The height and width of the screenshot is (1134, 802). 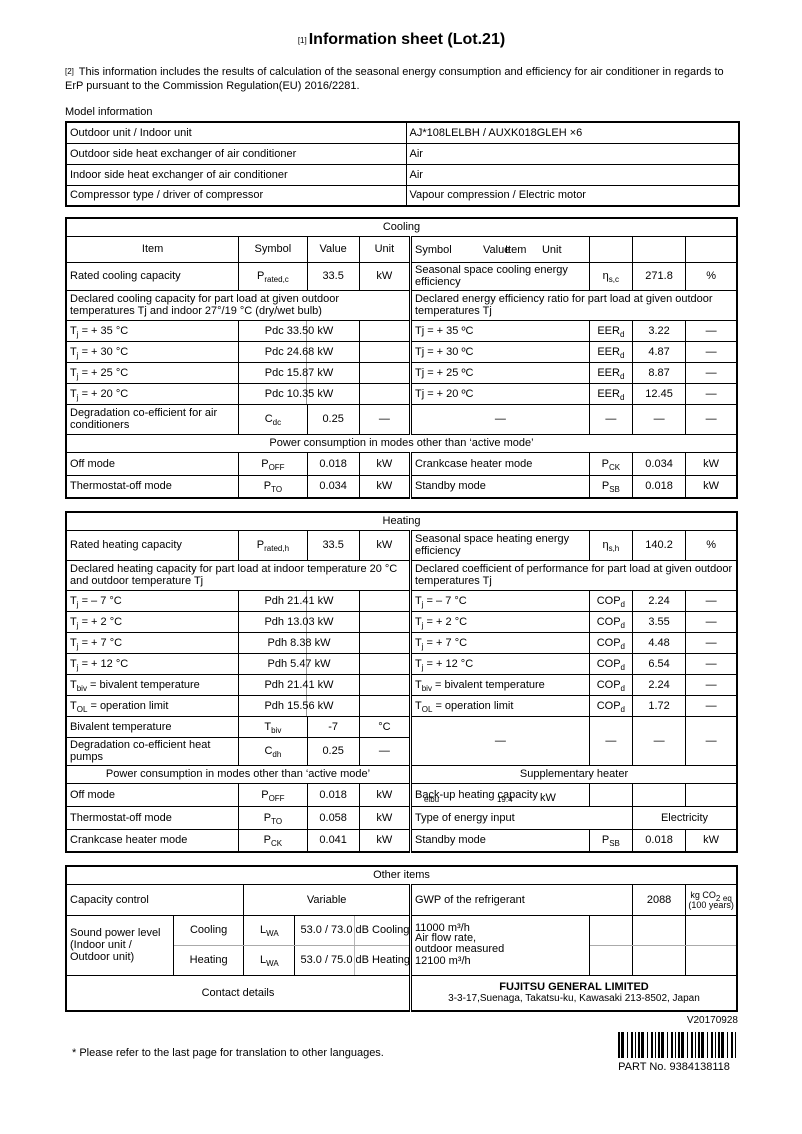 I want to click on section-banner-row: Other items, so click(x=401, y=875).